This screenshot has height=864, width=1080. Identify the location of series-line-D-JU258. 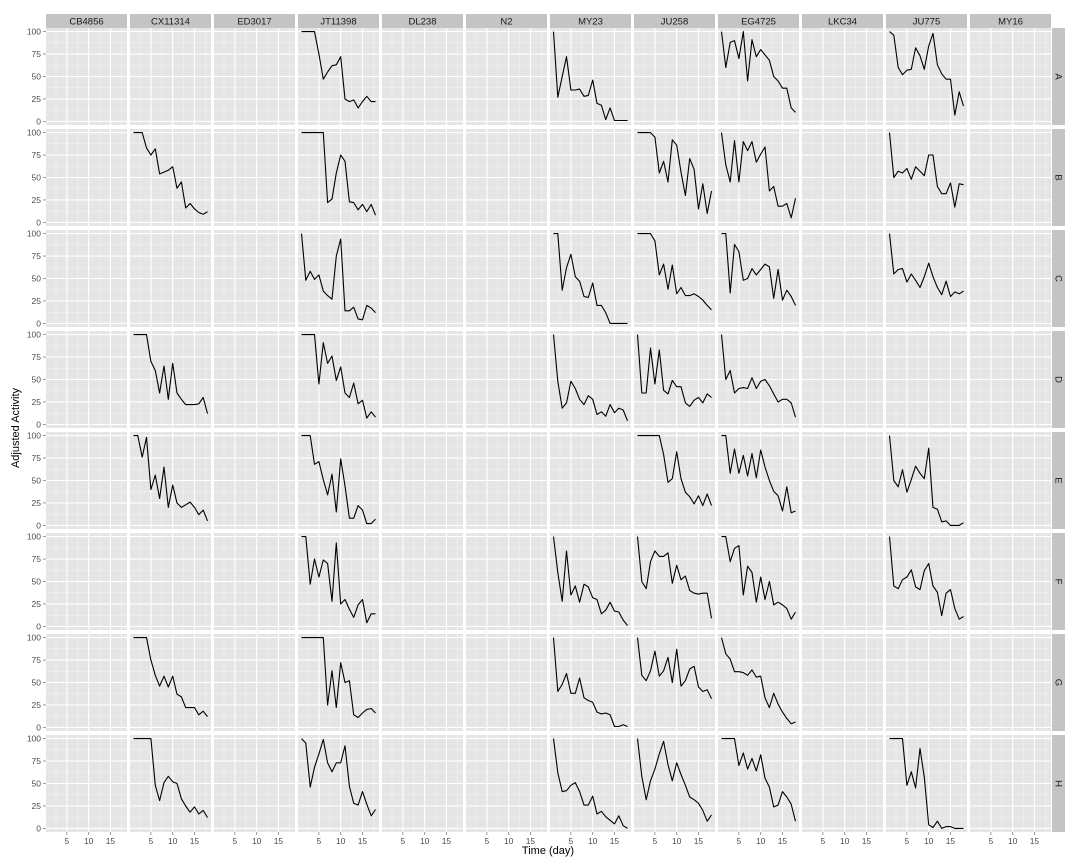
(674, 370).